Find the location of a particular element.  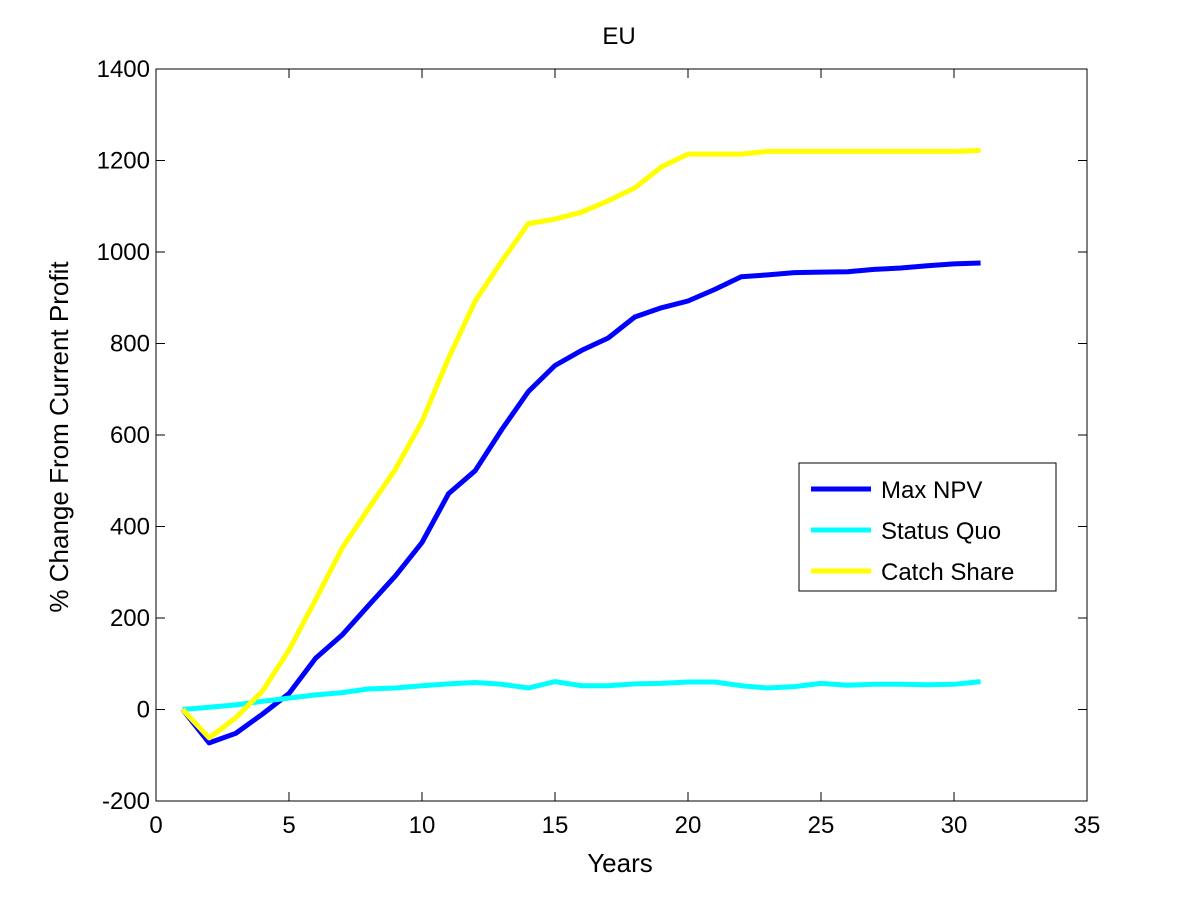

x-tick-label: 0 is located at coordinates (155, 825).